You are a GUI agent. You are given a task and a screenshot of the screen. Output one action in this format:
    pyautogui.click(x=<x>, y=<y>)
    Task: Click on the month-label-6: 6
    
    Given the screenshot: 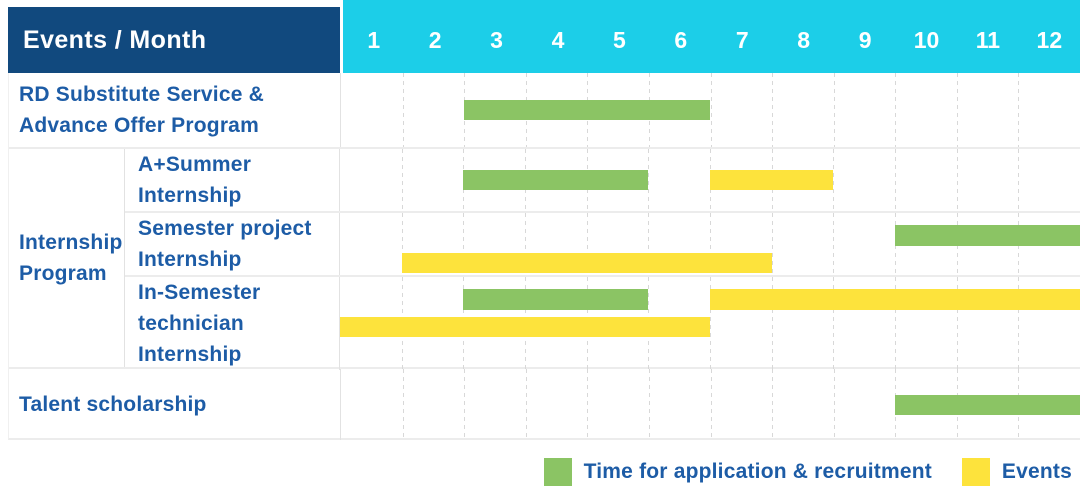 What is the action you would take?
    pyautogui.click(x=681, y=40)
    